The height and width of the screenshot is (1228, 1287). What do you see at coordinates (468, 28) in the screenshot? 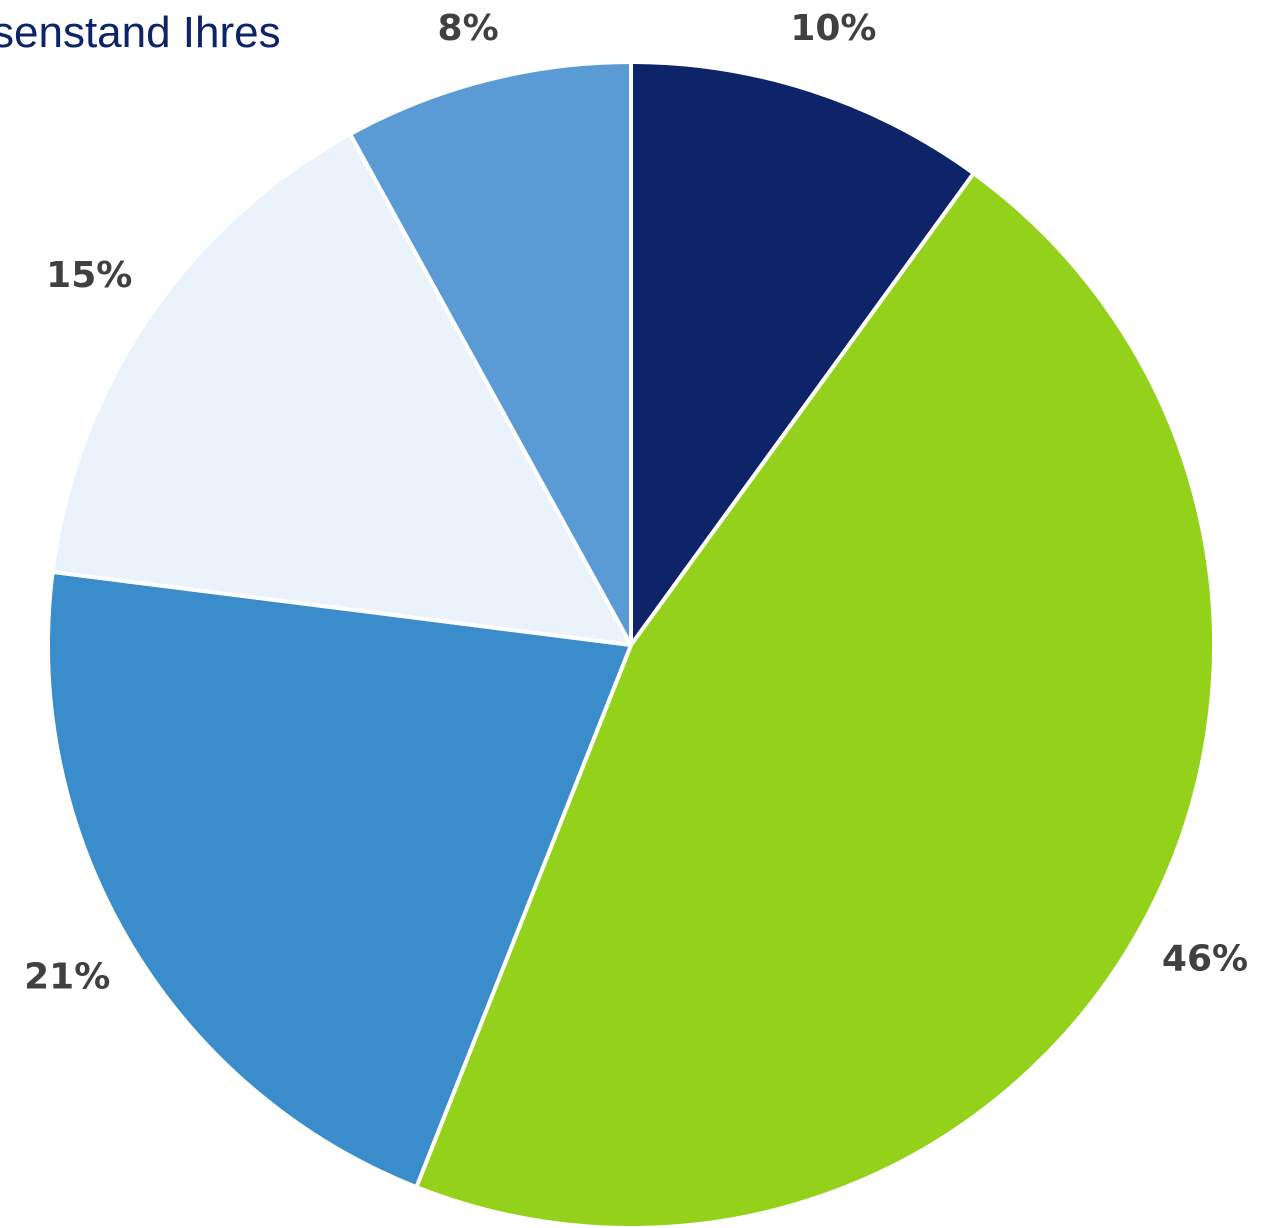
I see `pie-slice-label-5: 8%` at bounding box center [468, 28].